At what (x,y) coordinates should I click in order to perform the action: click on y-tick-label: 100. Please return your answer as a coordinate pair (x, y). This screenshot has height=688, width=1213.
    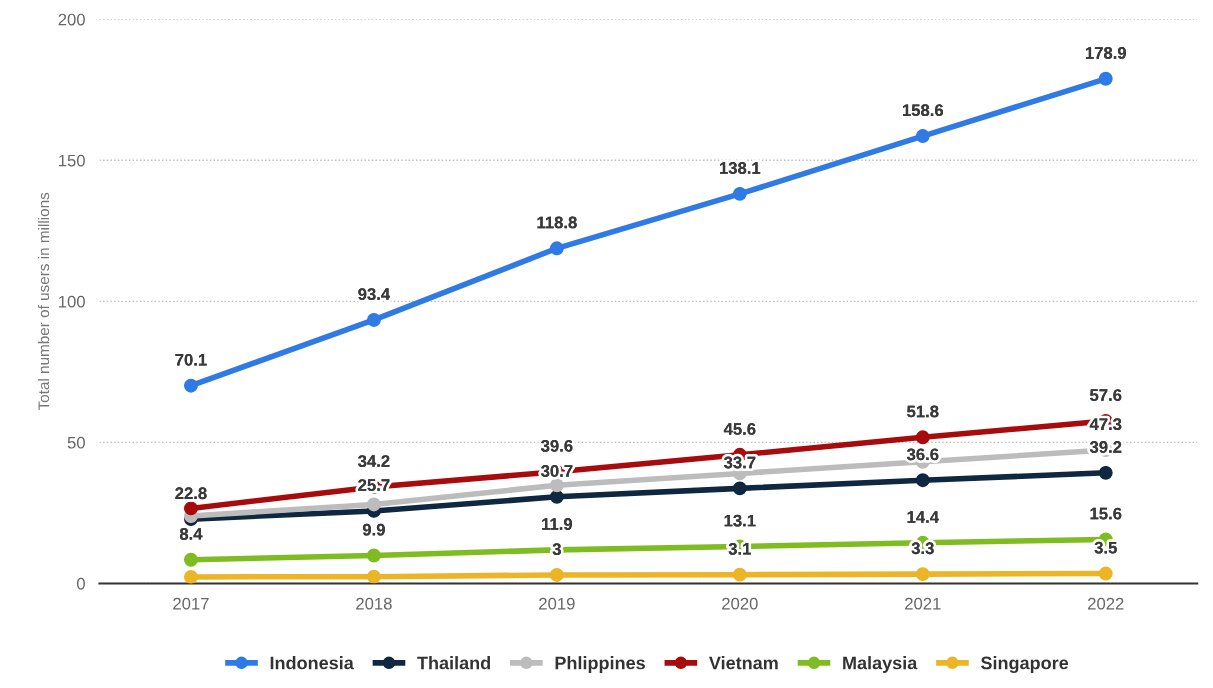
    Looking at the image, I should click on (72, 301).